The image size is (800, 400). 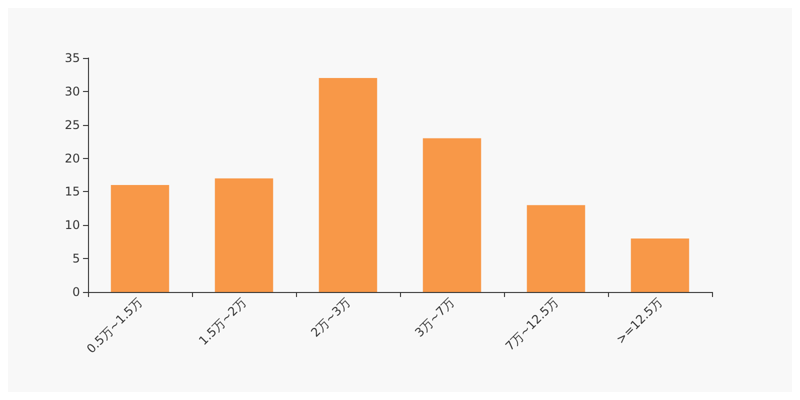 What do you see at coordinates (330, 317) in the screenshot?
I see `x-tick-label: 2万~3万` at bounding box center [330, 317].